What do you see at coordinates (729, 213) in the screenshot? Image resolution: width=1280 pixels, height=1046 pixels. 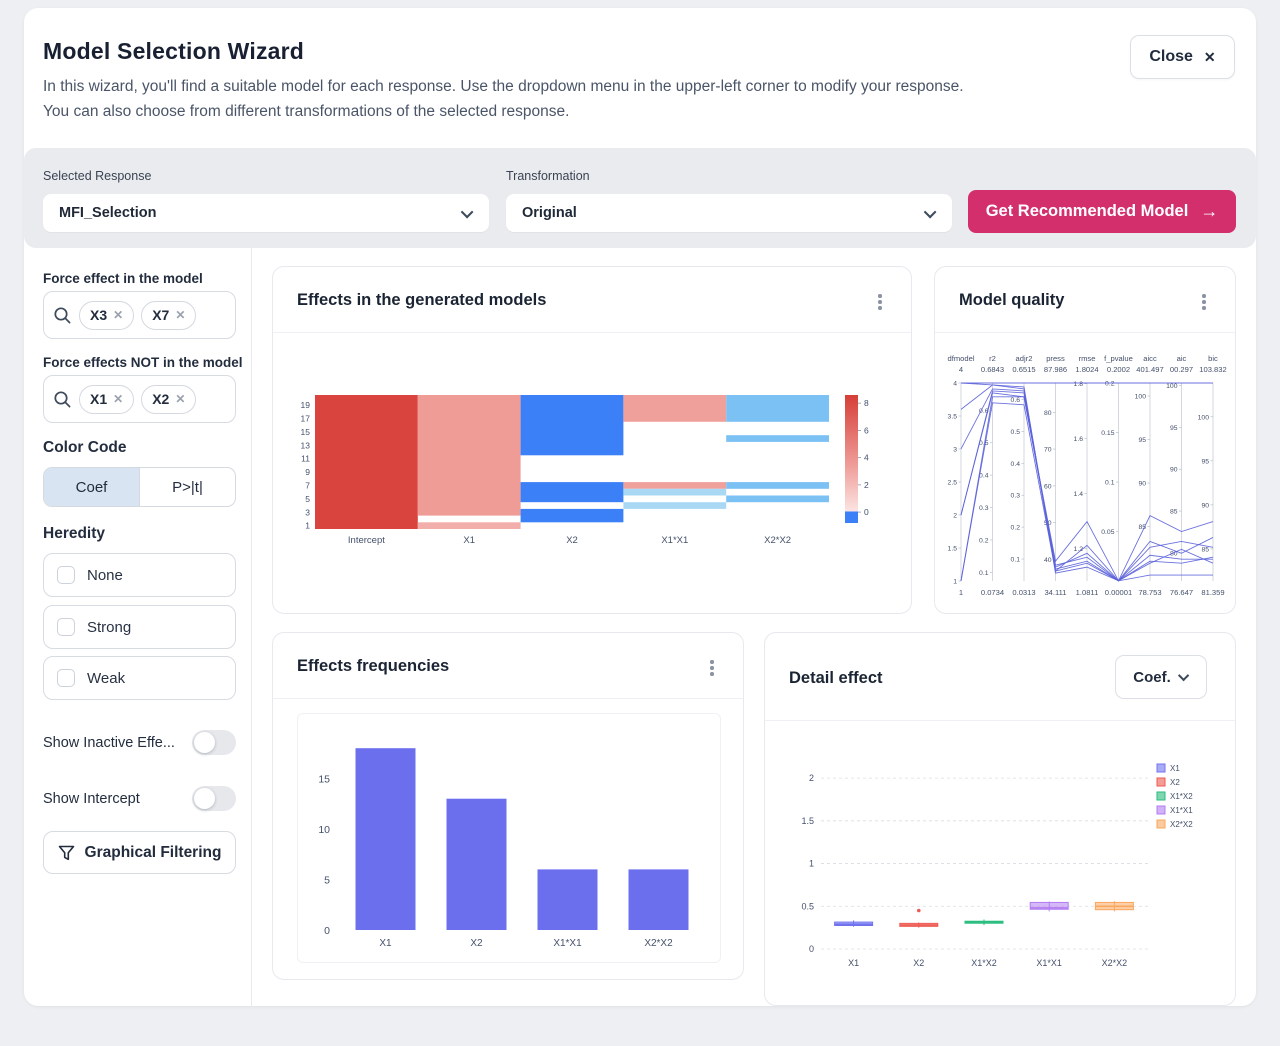 I see `transformation-dropdown: Original` at bounding box center [729, 213].